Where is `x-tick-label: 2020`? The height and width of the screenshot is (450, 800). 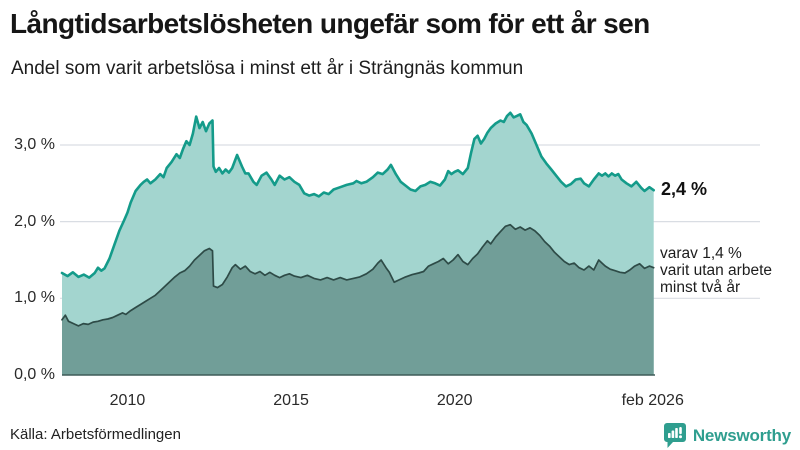 x-tick-label: 2020 is located at coordinates (454, 400).